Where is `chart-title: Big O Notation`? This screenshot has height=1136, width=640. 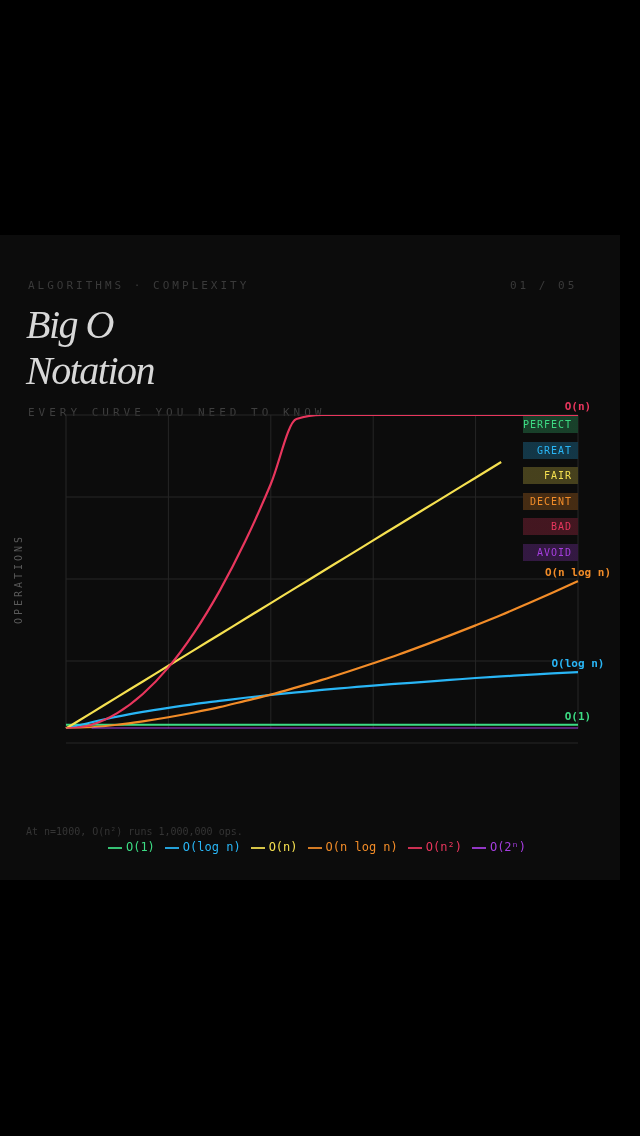 chart-title: Big O Notation is located at coordinates (91, 348).